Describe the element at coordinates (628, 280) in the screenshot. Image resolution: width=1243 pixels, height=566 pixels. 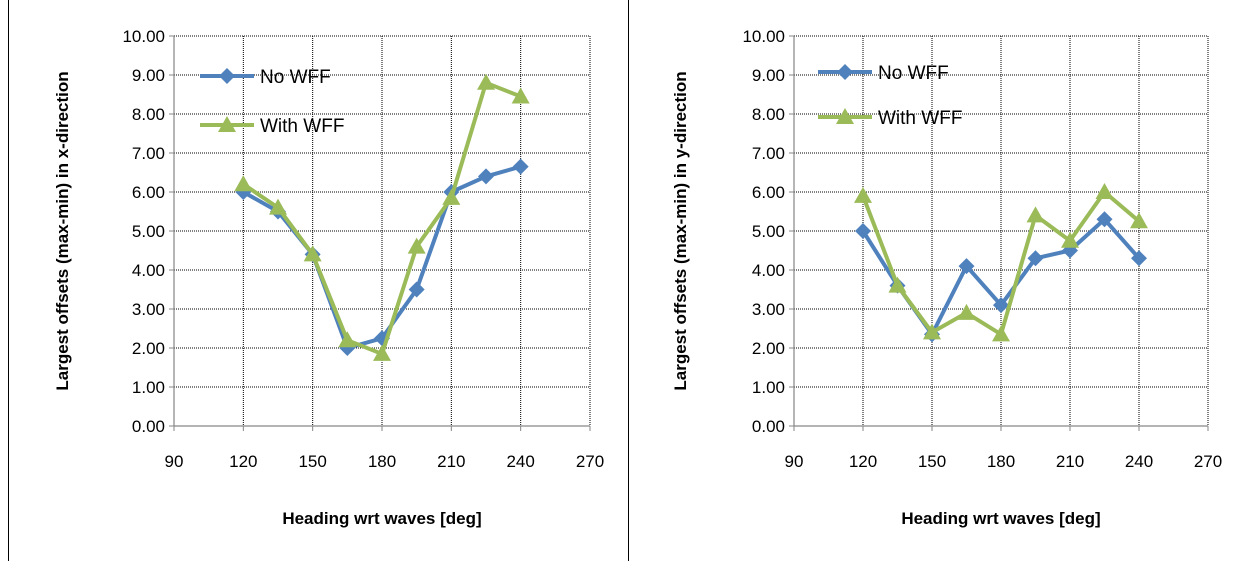
I see `page-divider` at that location.